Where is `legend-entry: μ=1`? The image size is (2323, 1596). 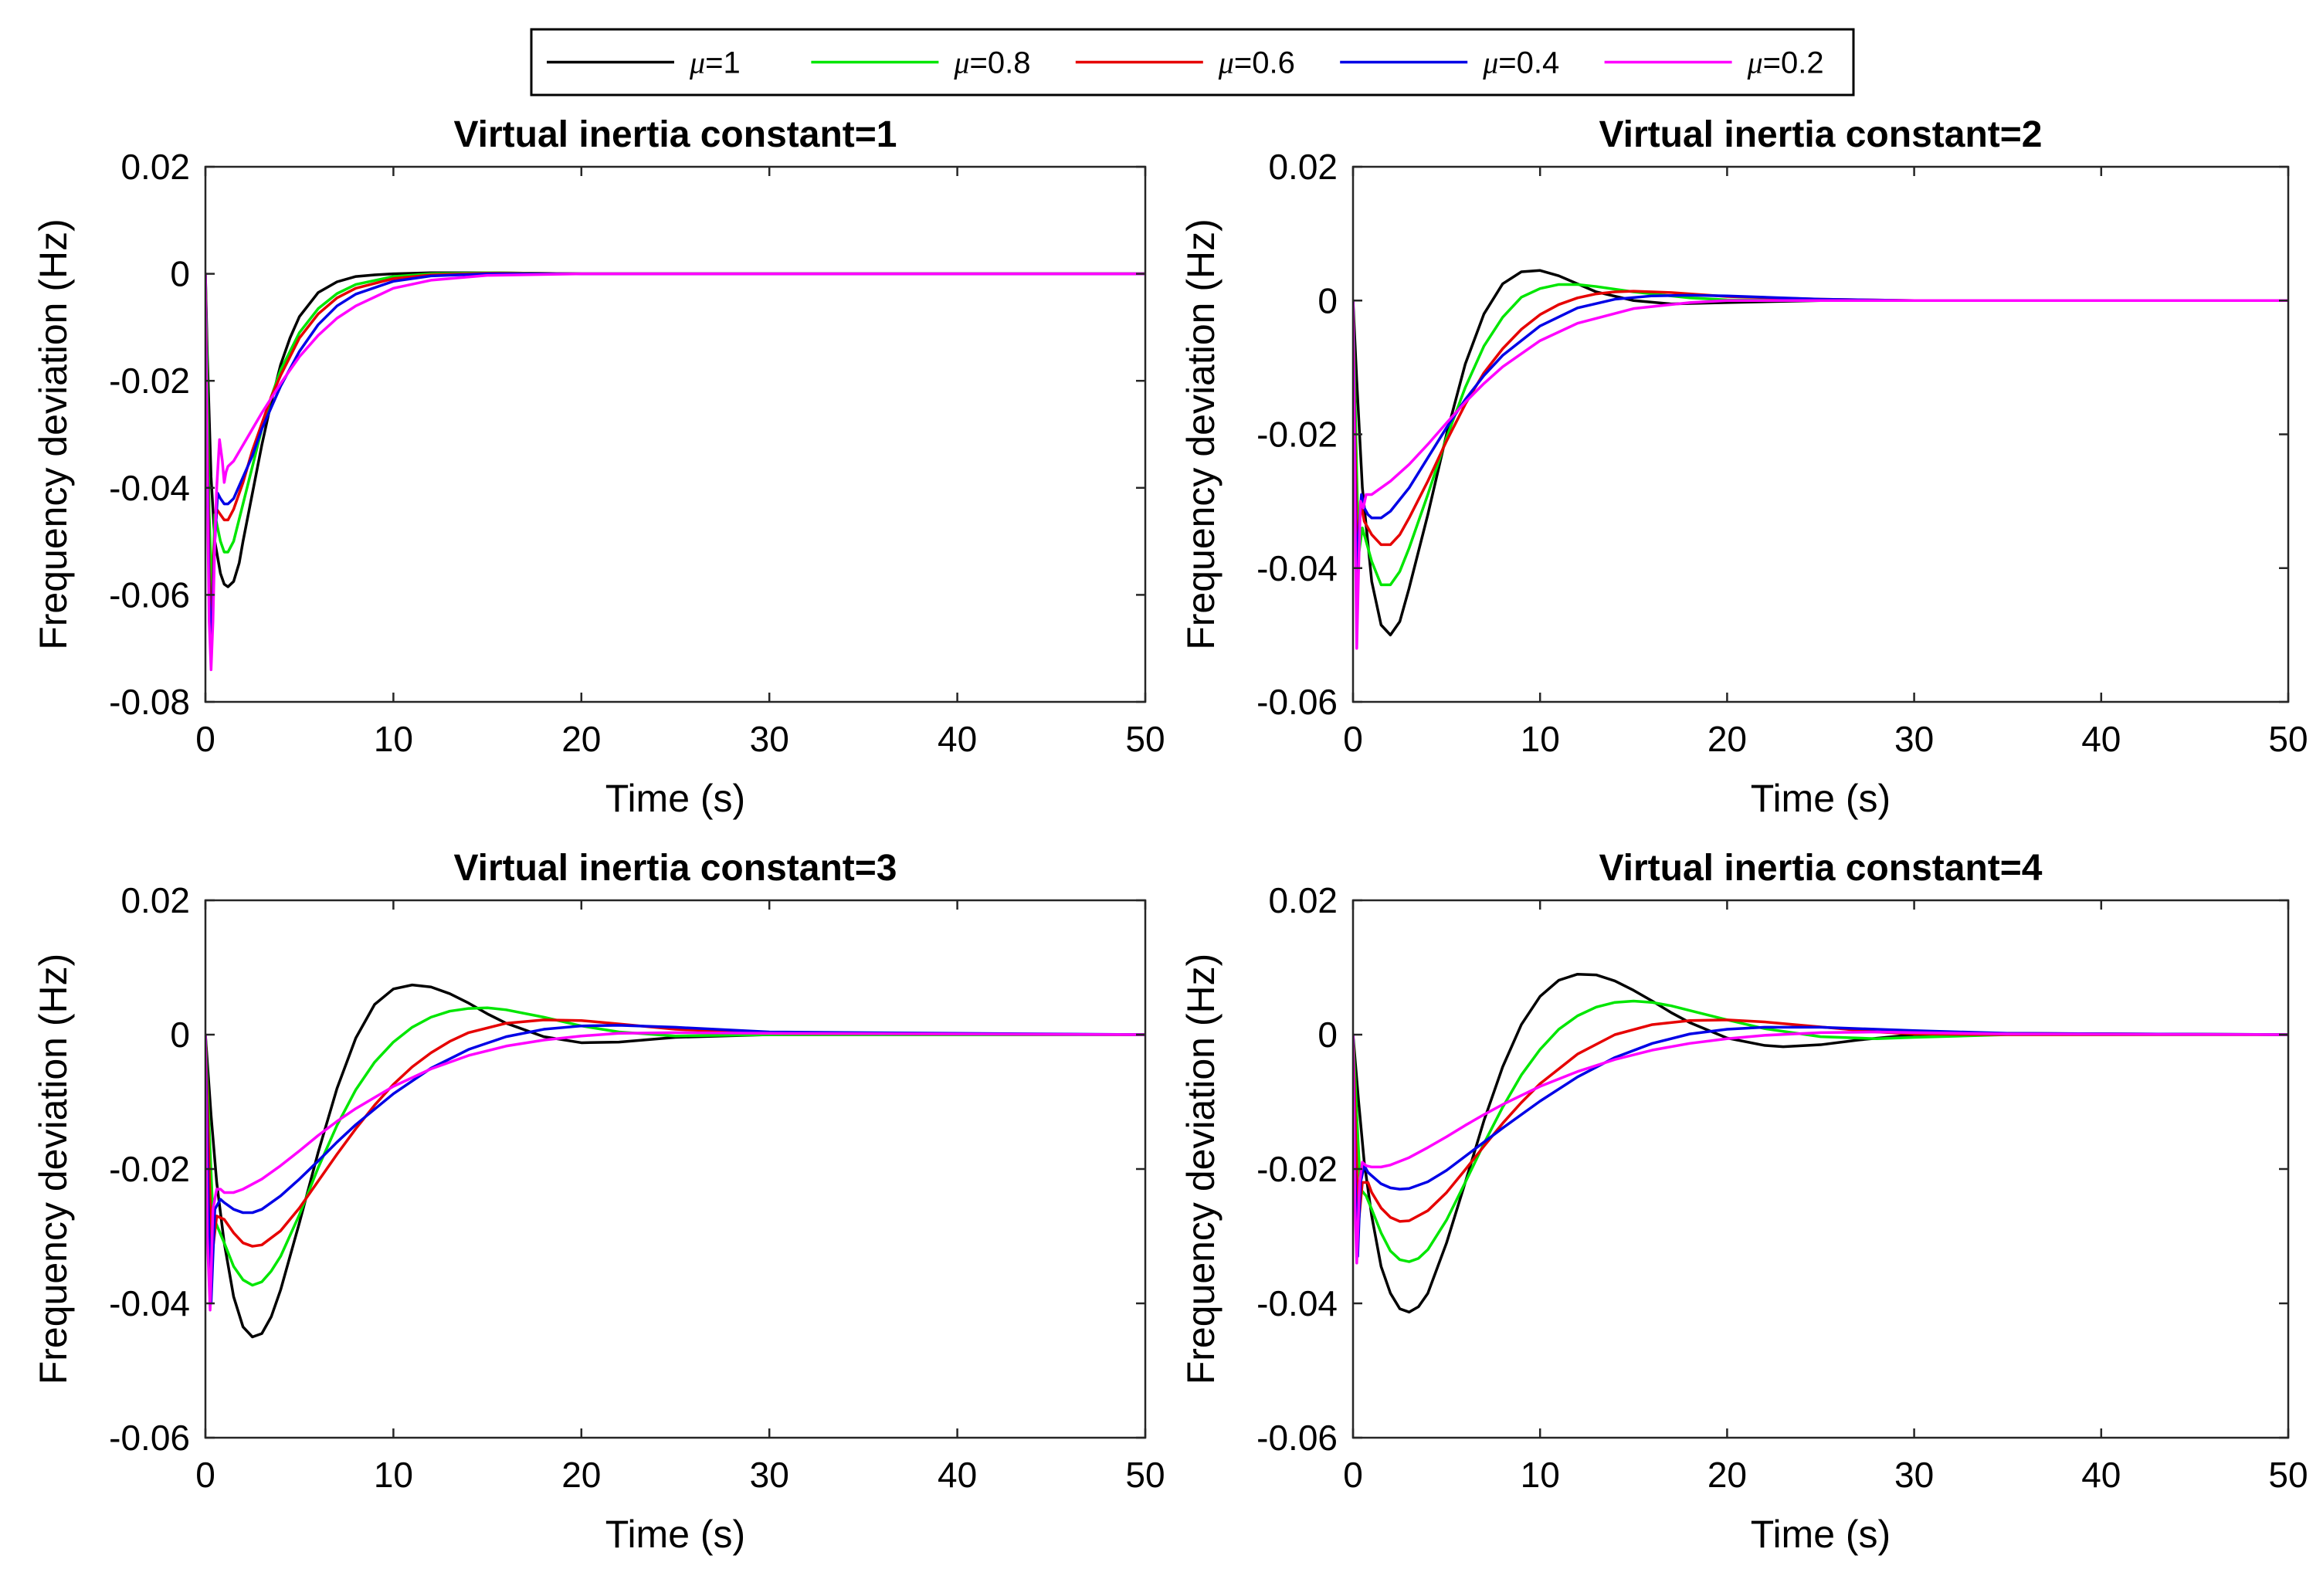
legend-entry: μ=1 is located at coordinates (644, 63).